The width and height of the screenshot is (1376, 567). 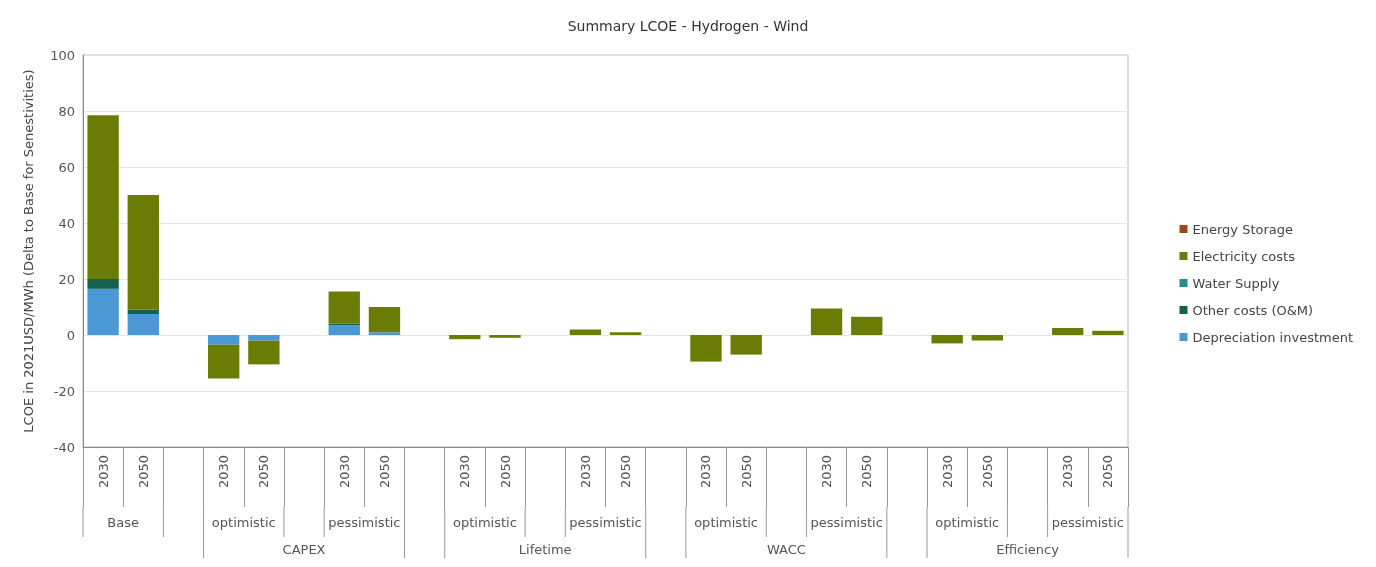 I want to click on y-tick-label: -40, so click(x=64, y=447).